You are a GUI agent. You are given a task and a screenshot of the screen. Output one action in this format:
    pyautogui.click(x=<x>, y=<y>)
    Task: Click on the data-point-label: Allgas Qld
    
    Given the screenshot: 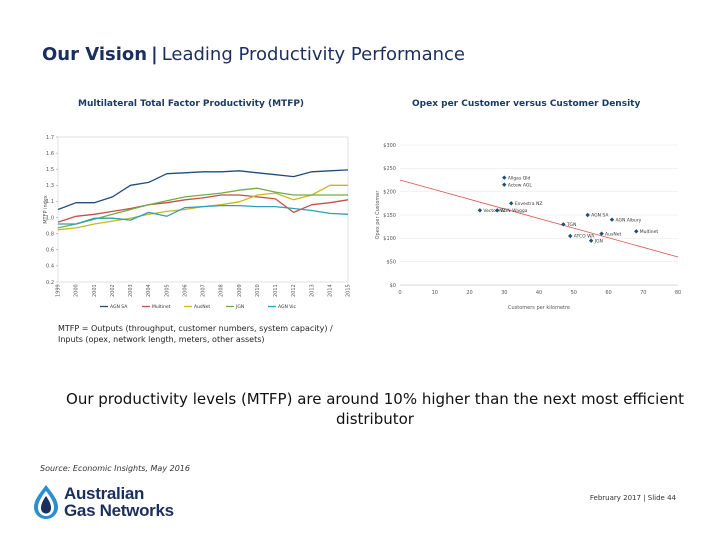 What is the action you would take?
    pyautogui.click(x=519, y=178)
    